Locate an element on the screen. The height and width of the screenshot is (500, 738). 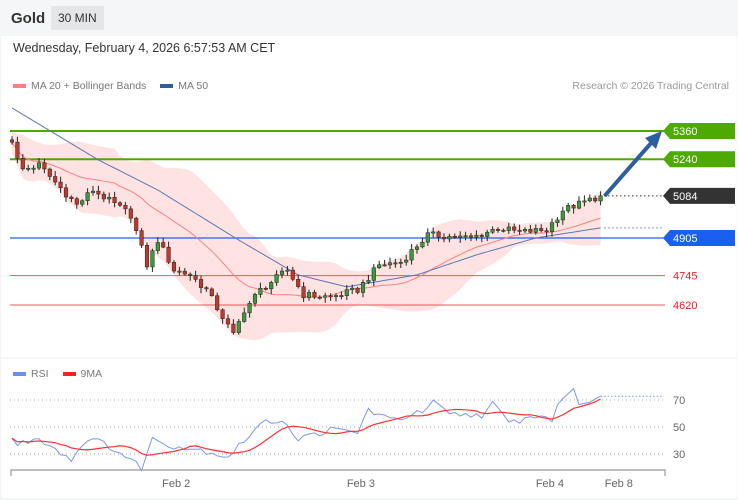
ma20-swatch is located at coordinates (19, 86).